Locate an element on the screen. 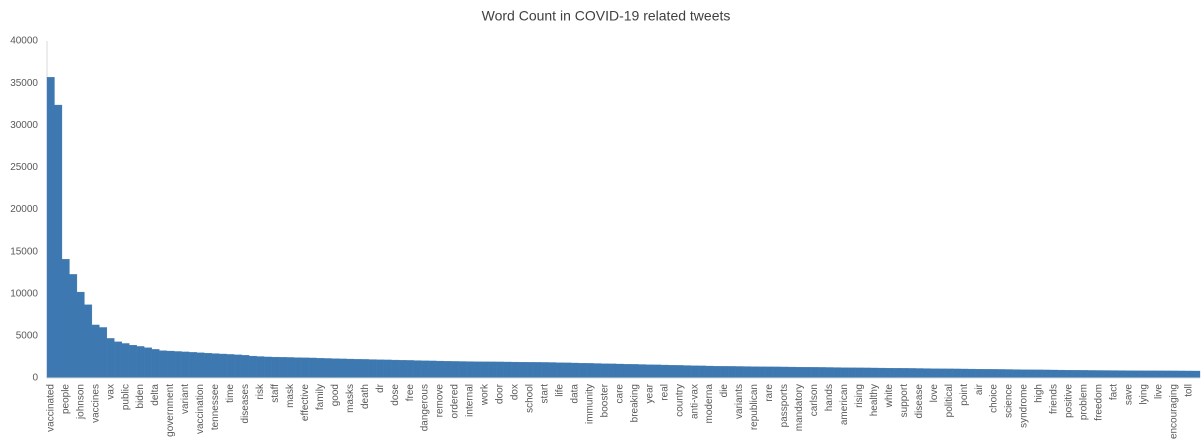 This screenshot has height=443, width=1202. x-tick-label: moderna is located at coordinates (709, 404).